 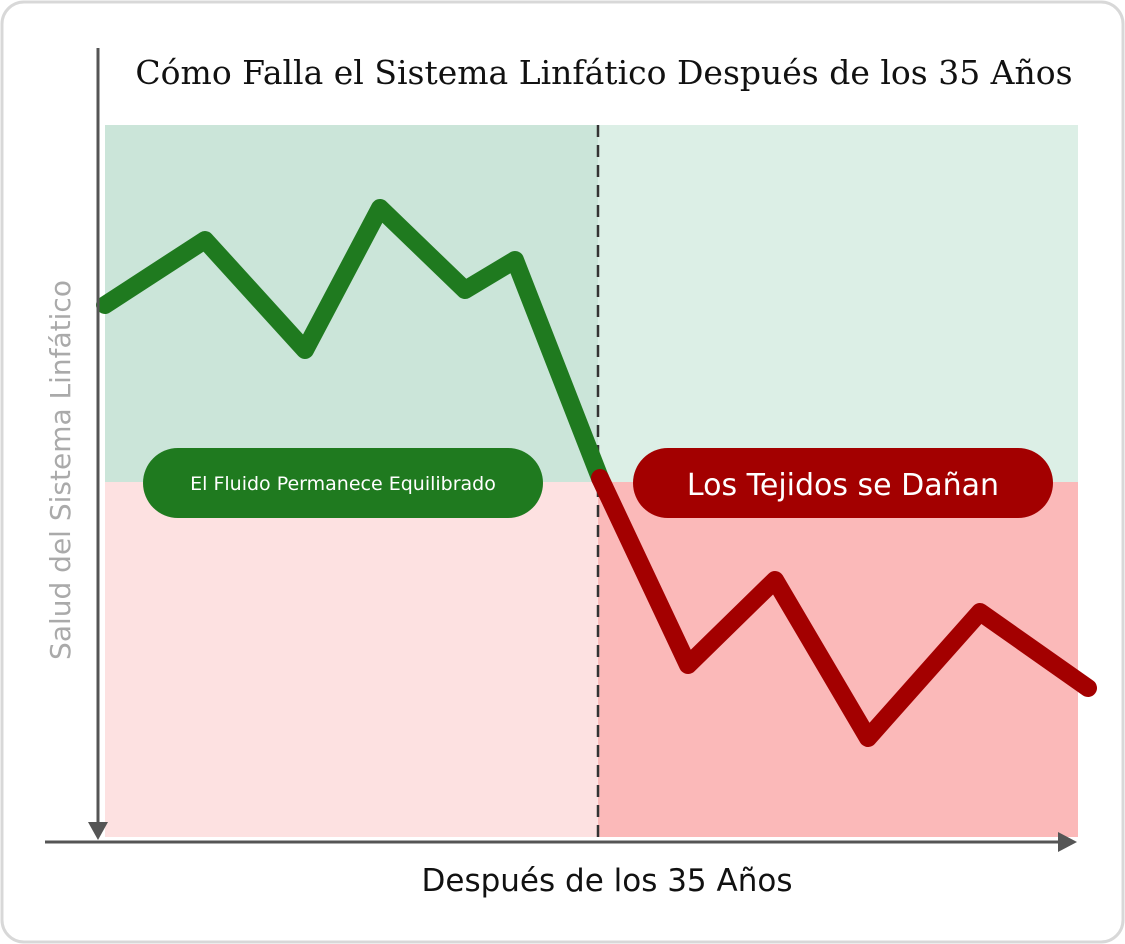 What do you see at coordinates (844, 608) in the screenshot?
I see `trend-decline` at bounding box center [844, 608].